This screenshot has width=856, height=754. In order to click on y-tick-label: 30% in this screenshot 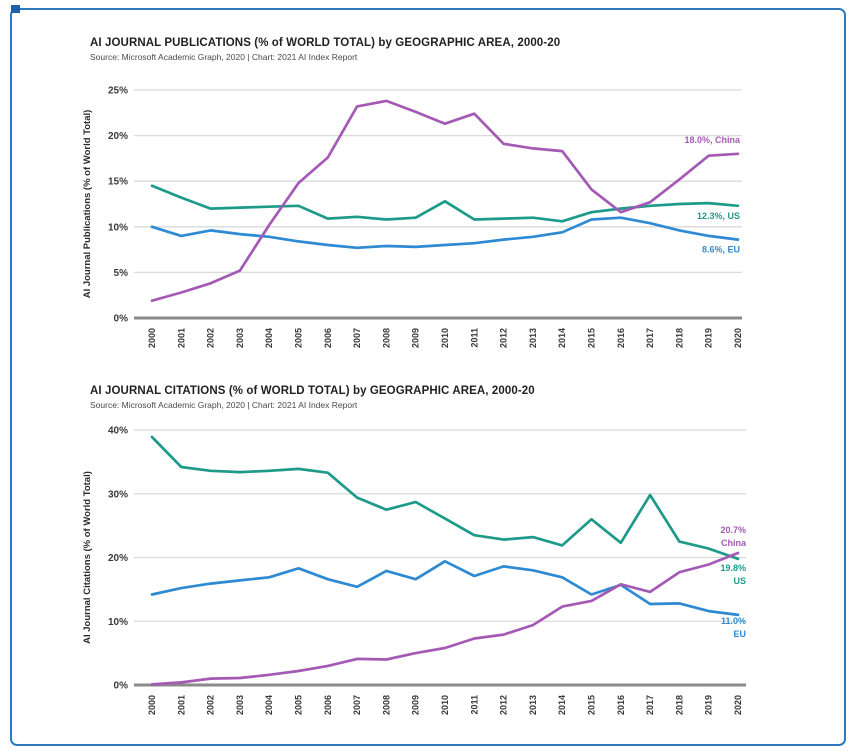, I will do `click(118, 494)`.